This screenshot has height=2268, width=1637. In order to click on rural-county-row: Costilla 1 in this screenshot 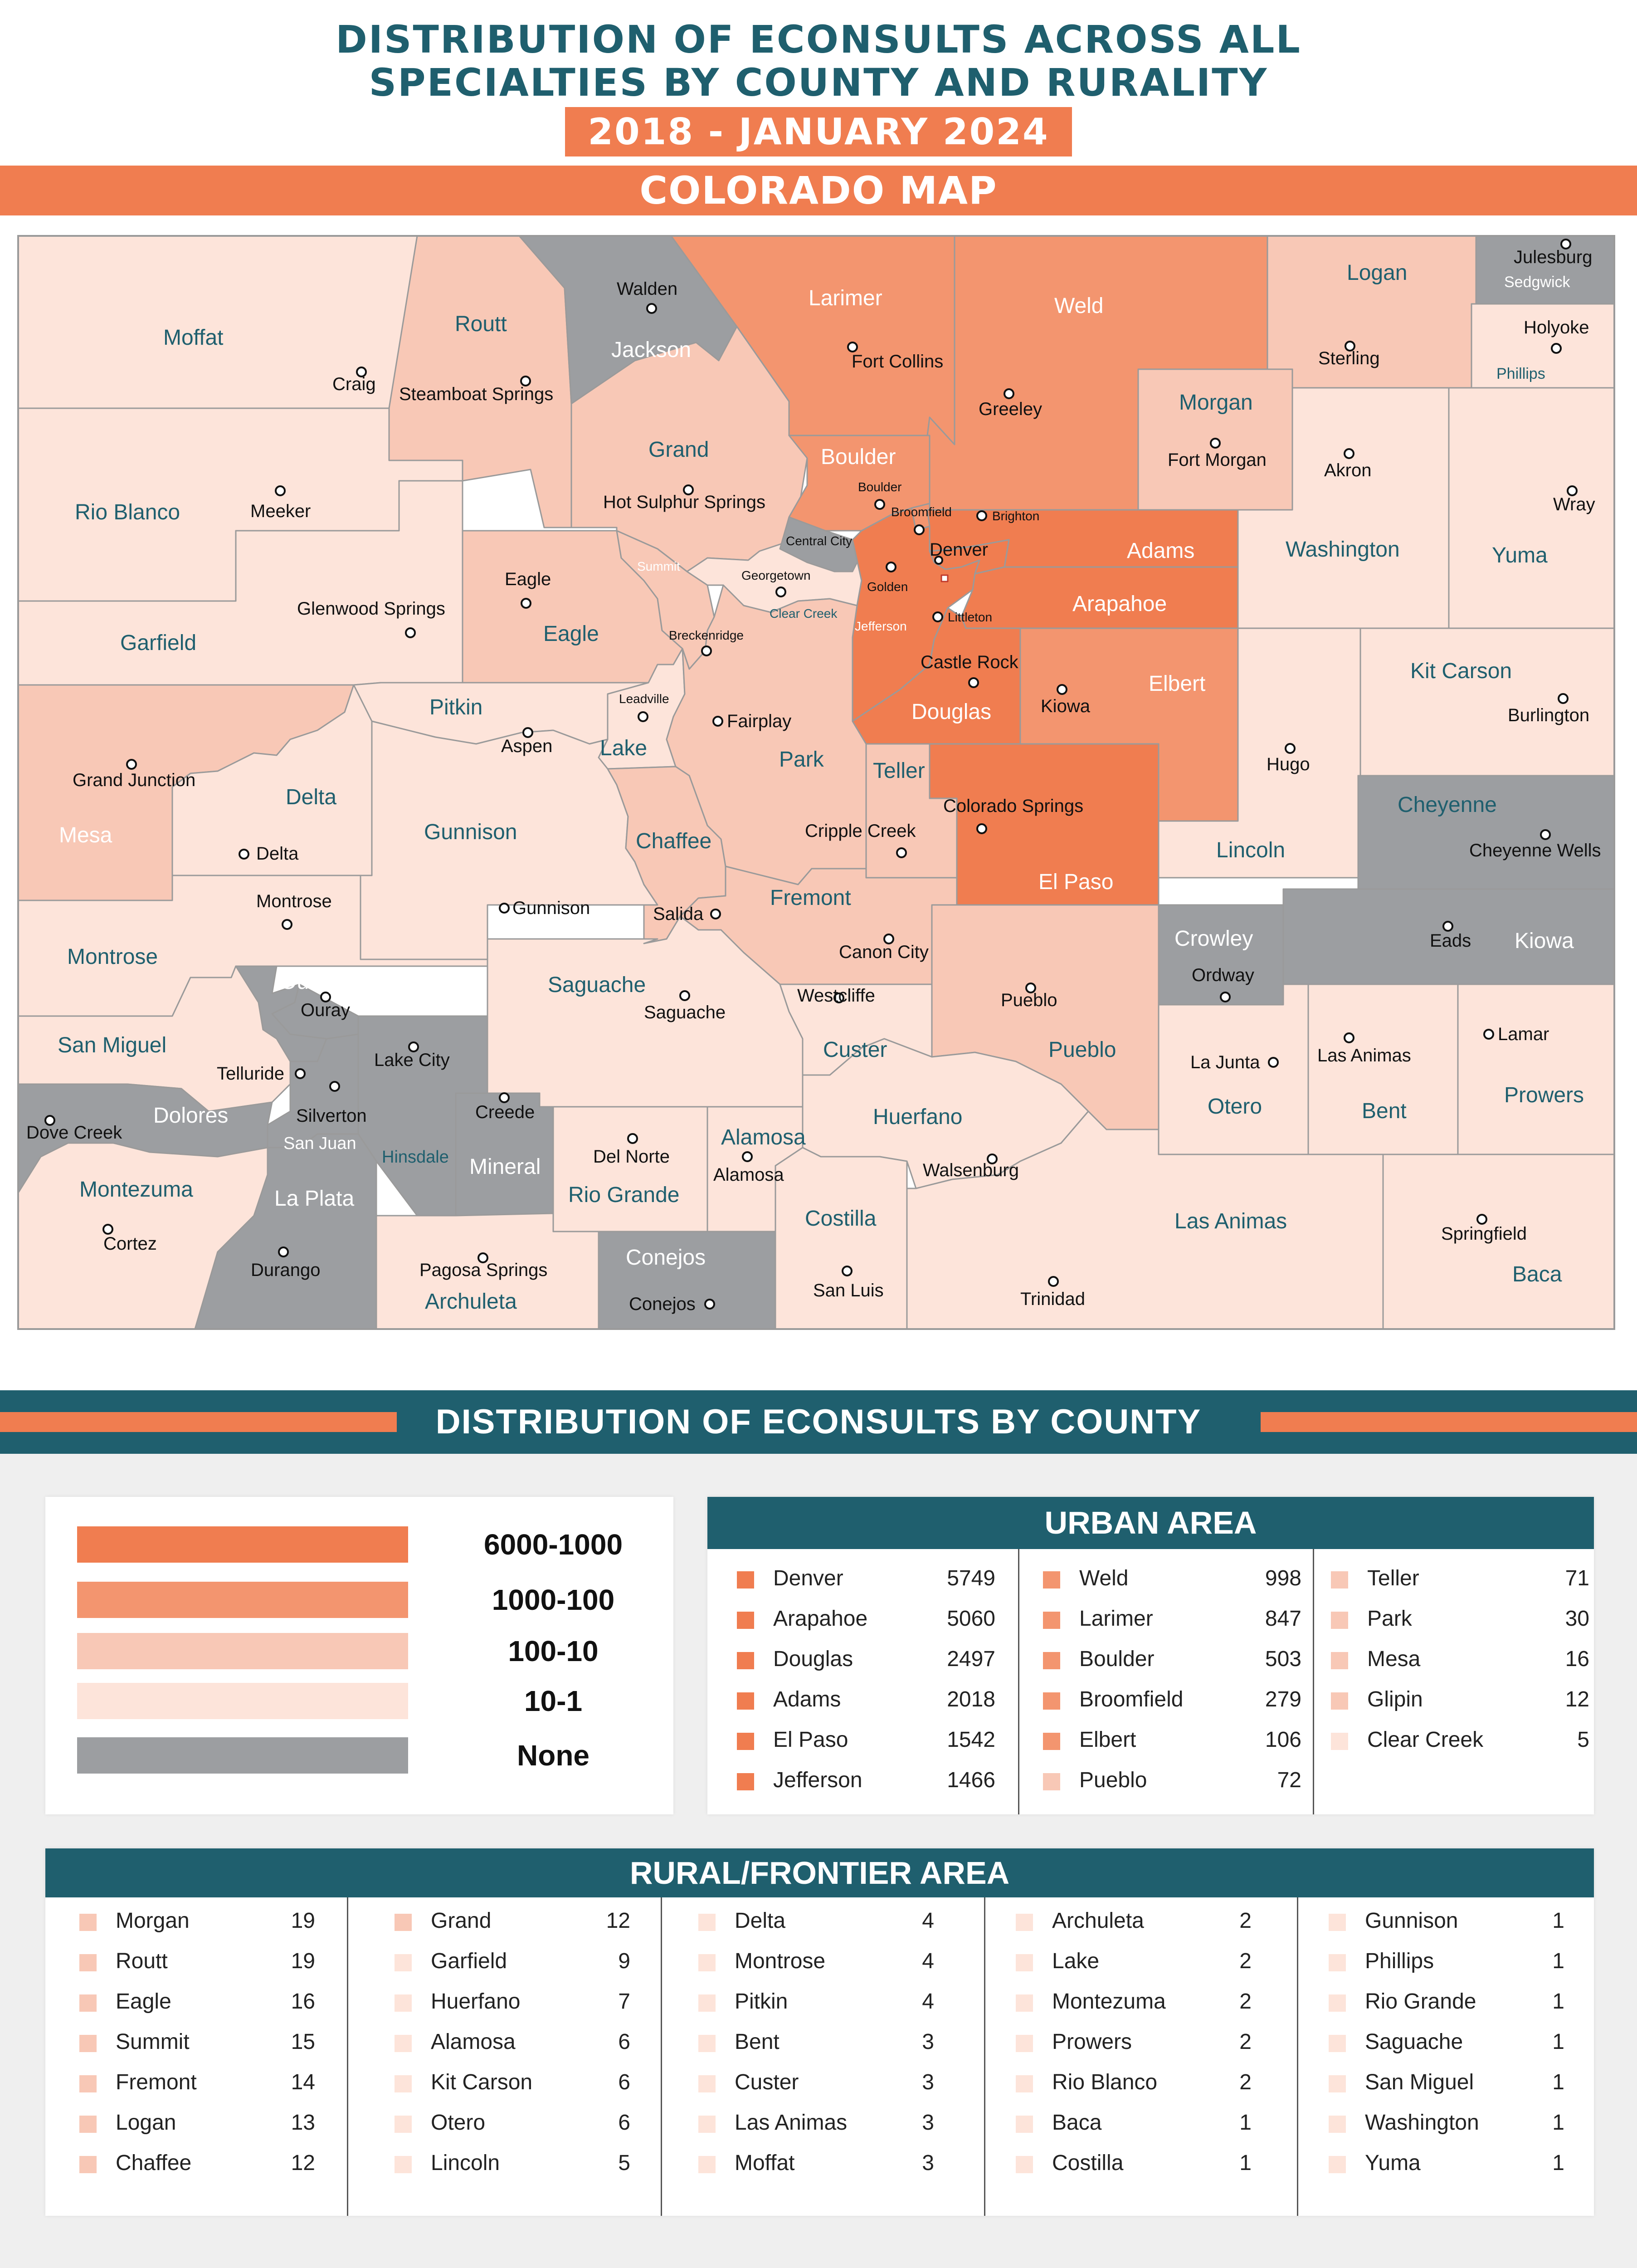, I will do `click(1134, 2163)`.